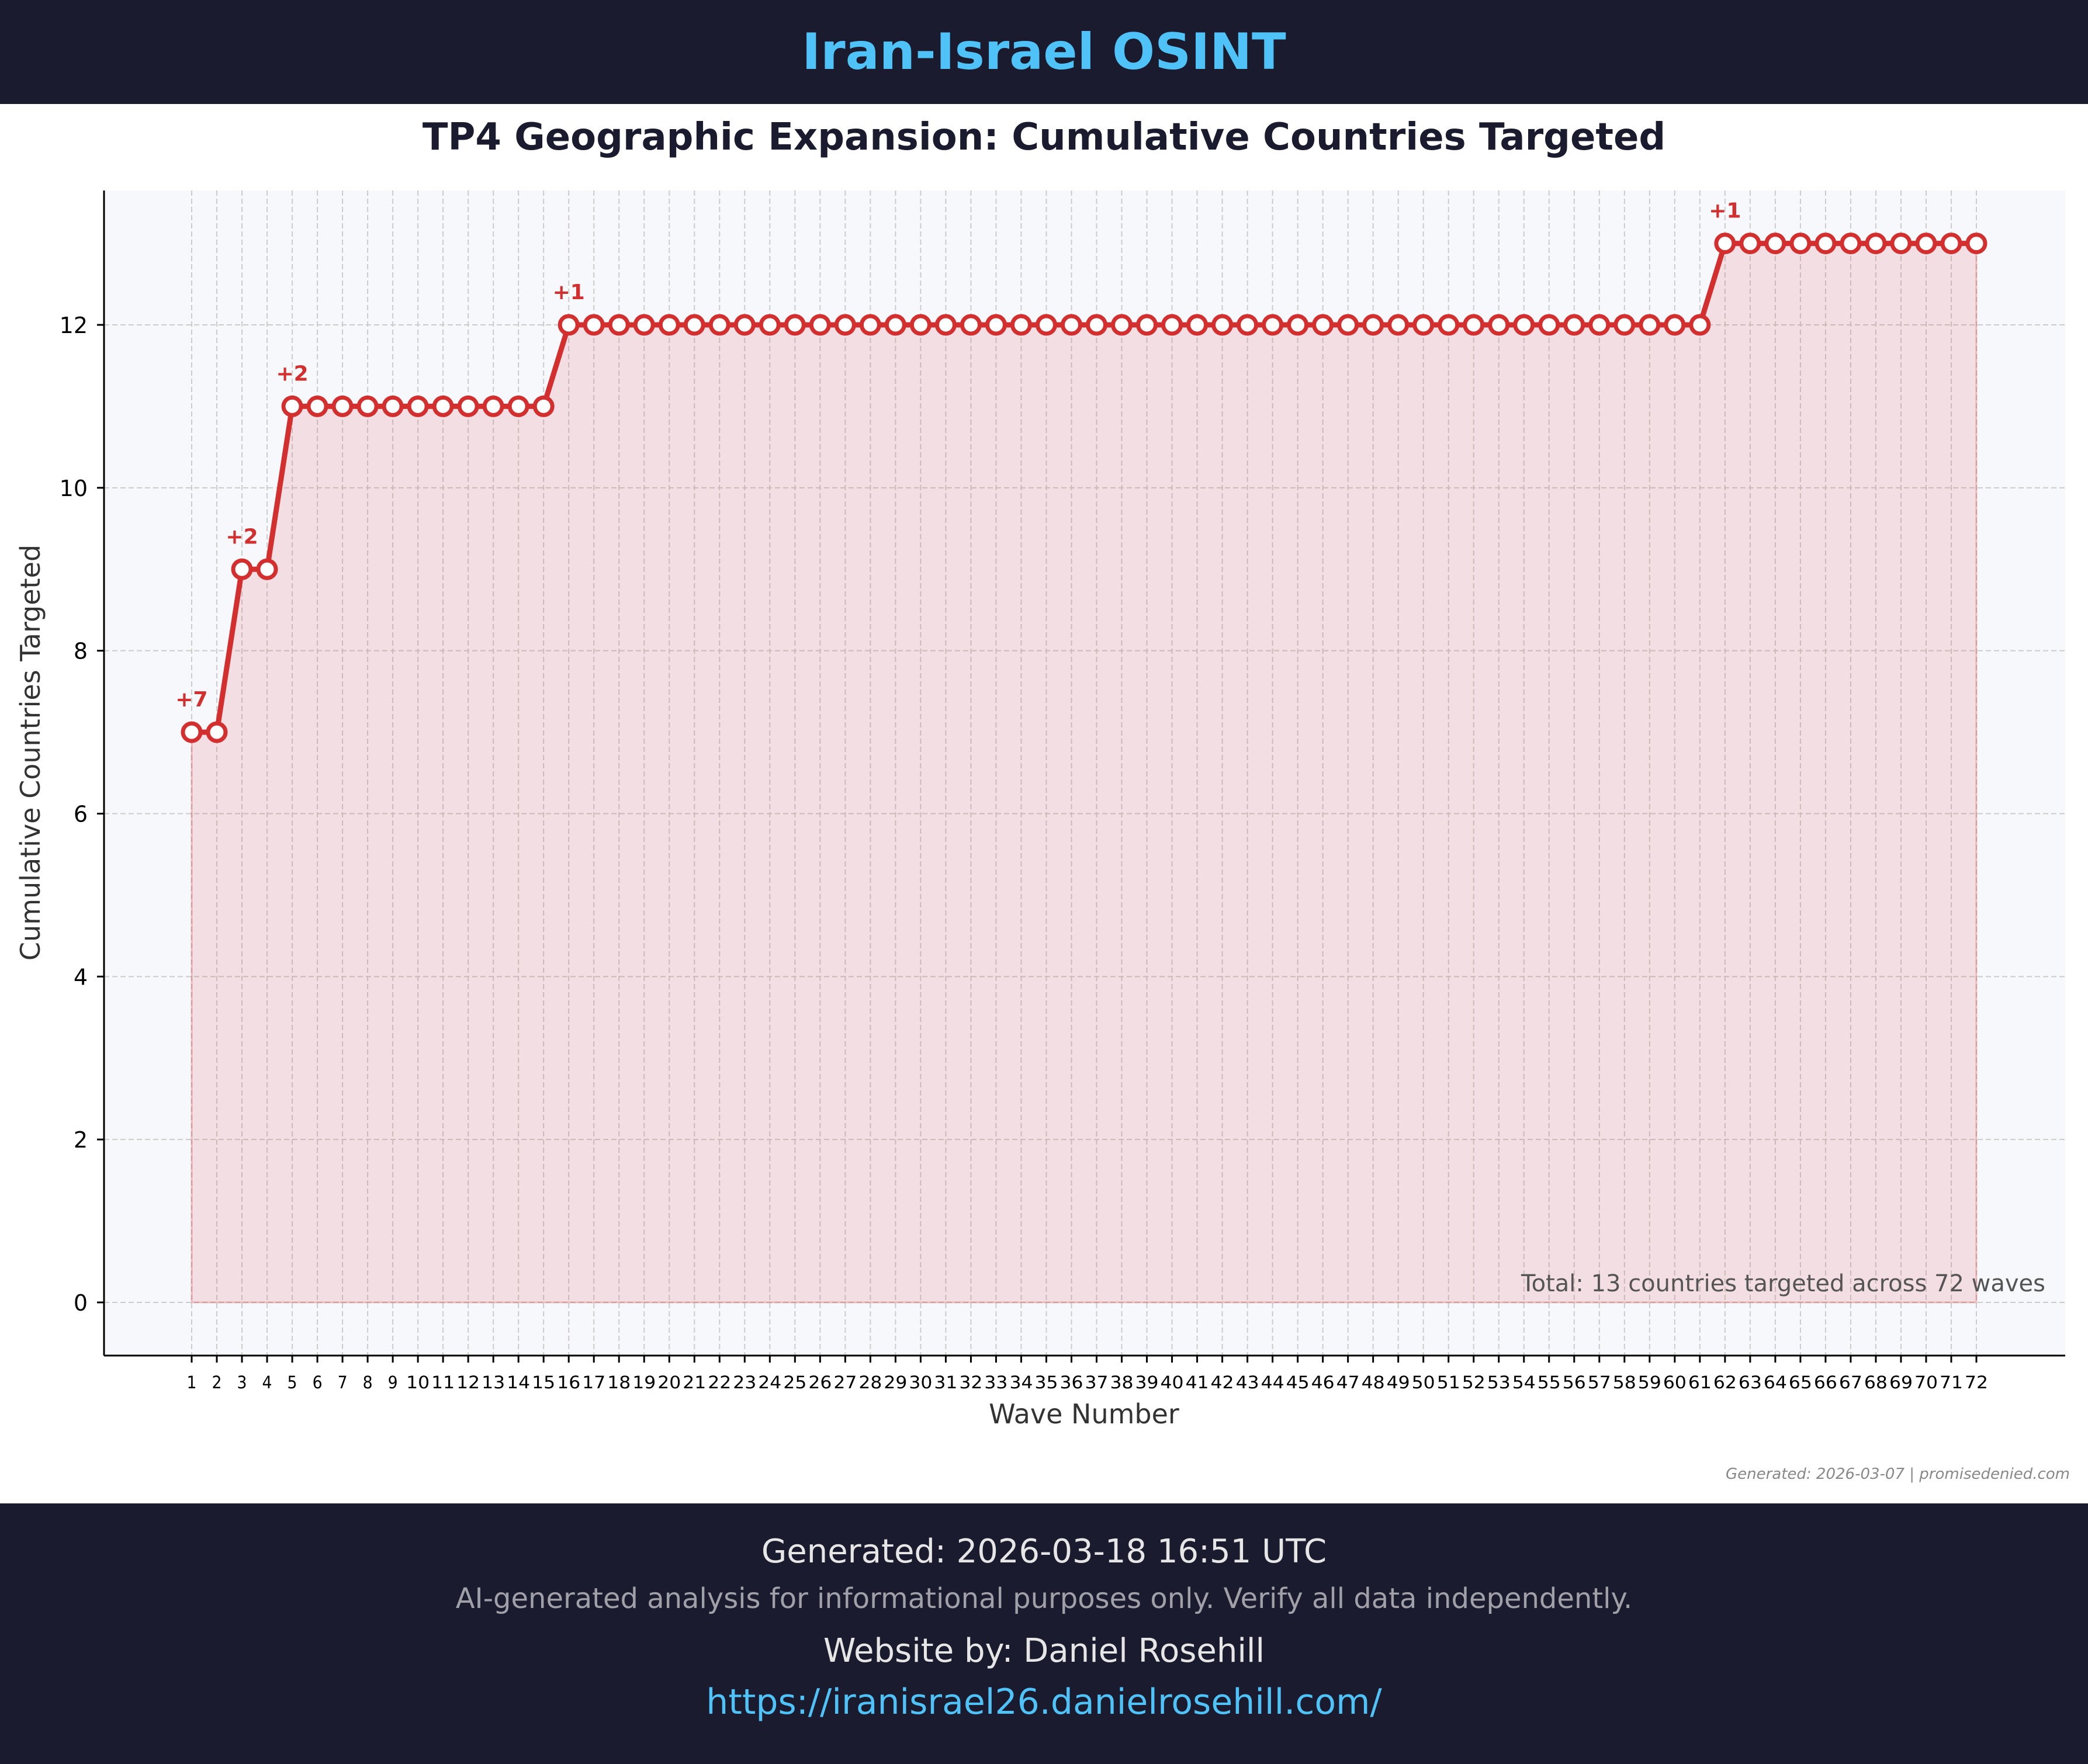 The width and height of the screenshot is (2088, 1764). I want to click on step-annotation: +7, so click(191, 700).